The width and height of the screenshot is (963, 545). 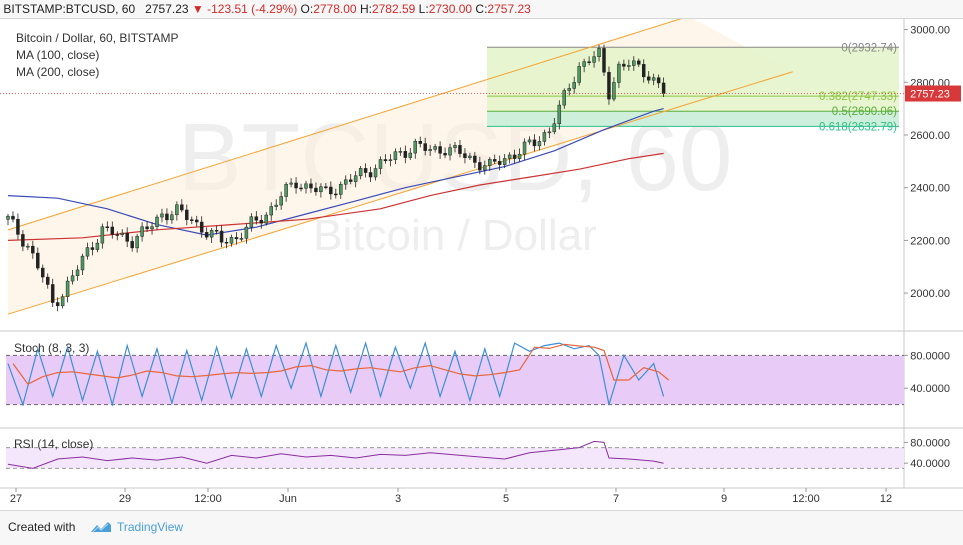 I want to click on legend-ma200: MA (200, close), so click(x=58, y=72).